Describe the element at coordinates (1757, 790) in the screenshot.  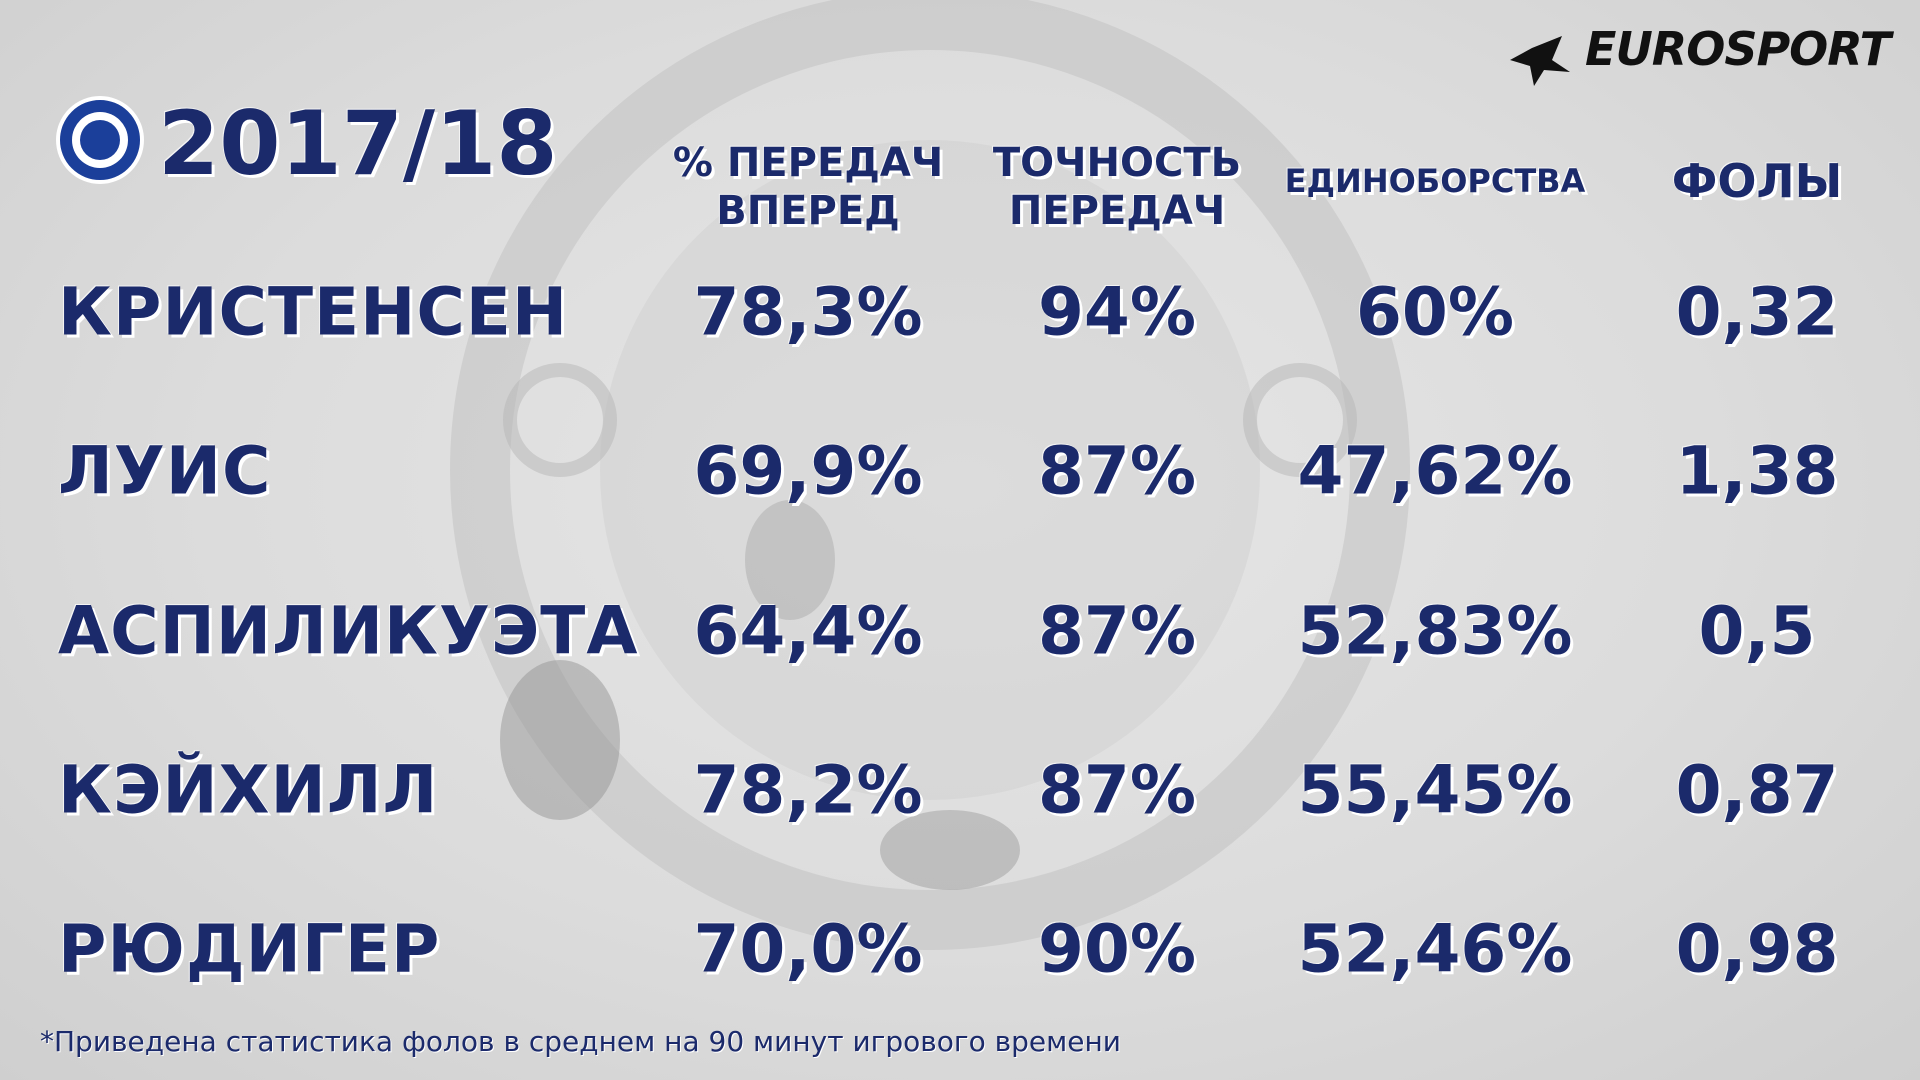
I see `stat-value: 0,87` at that location.